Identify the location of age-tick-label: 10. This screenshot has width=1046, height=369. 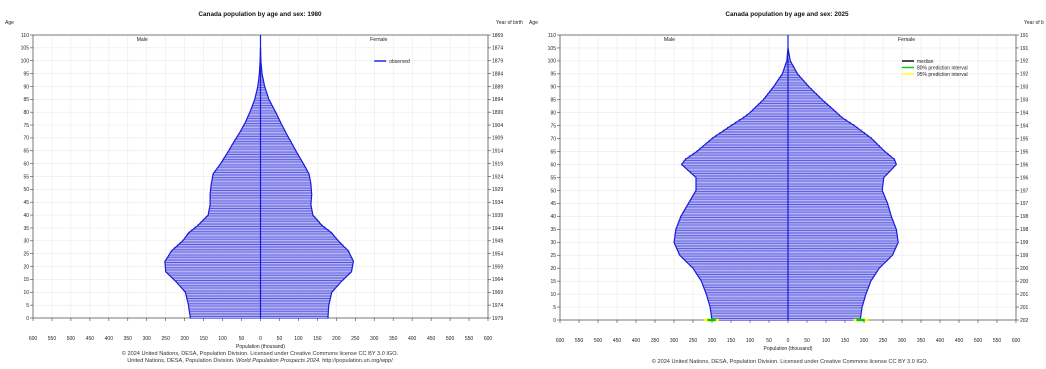
(553, 295).